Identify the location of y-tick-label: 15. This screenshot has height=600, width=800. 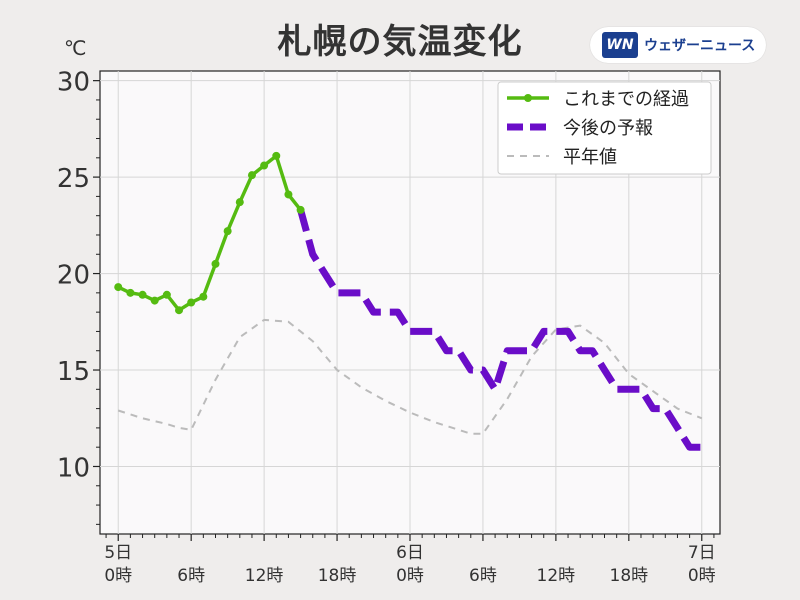
(73, 372).